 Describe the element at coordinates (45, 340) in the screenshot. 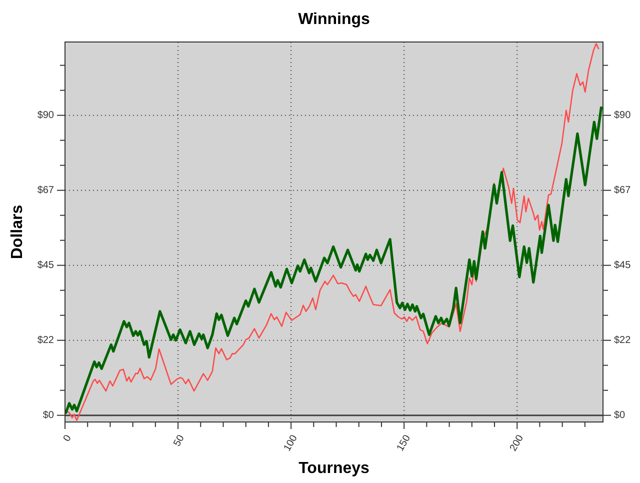

I see `y-tick-label: $22` at that location.